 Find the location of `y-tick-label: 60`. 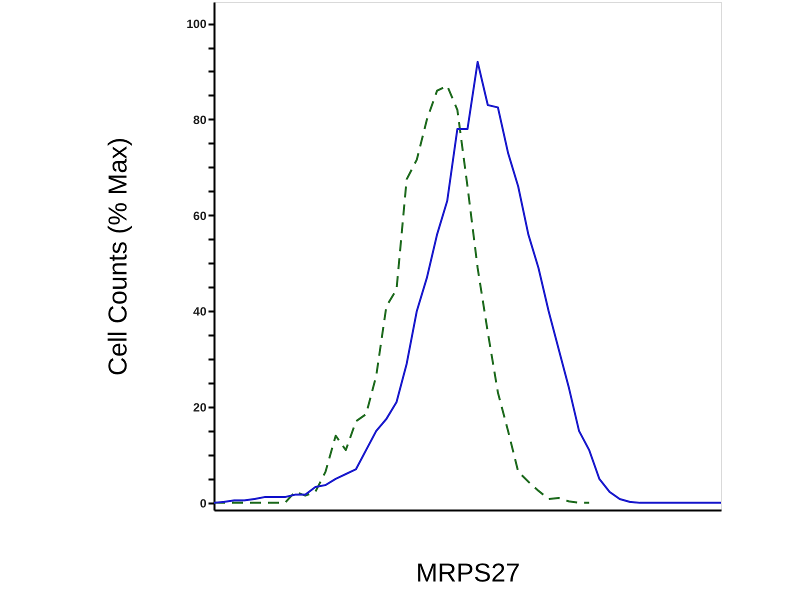

y-tick-label: 60 is located at coordinates (200, 215).